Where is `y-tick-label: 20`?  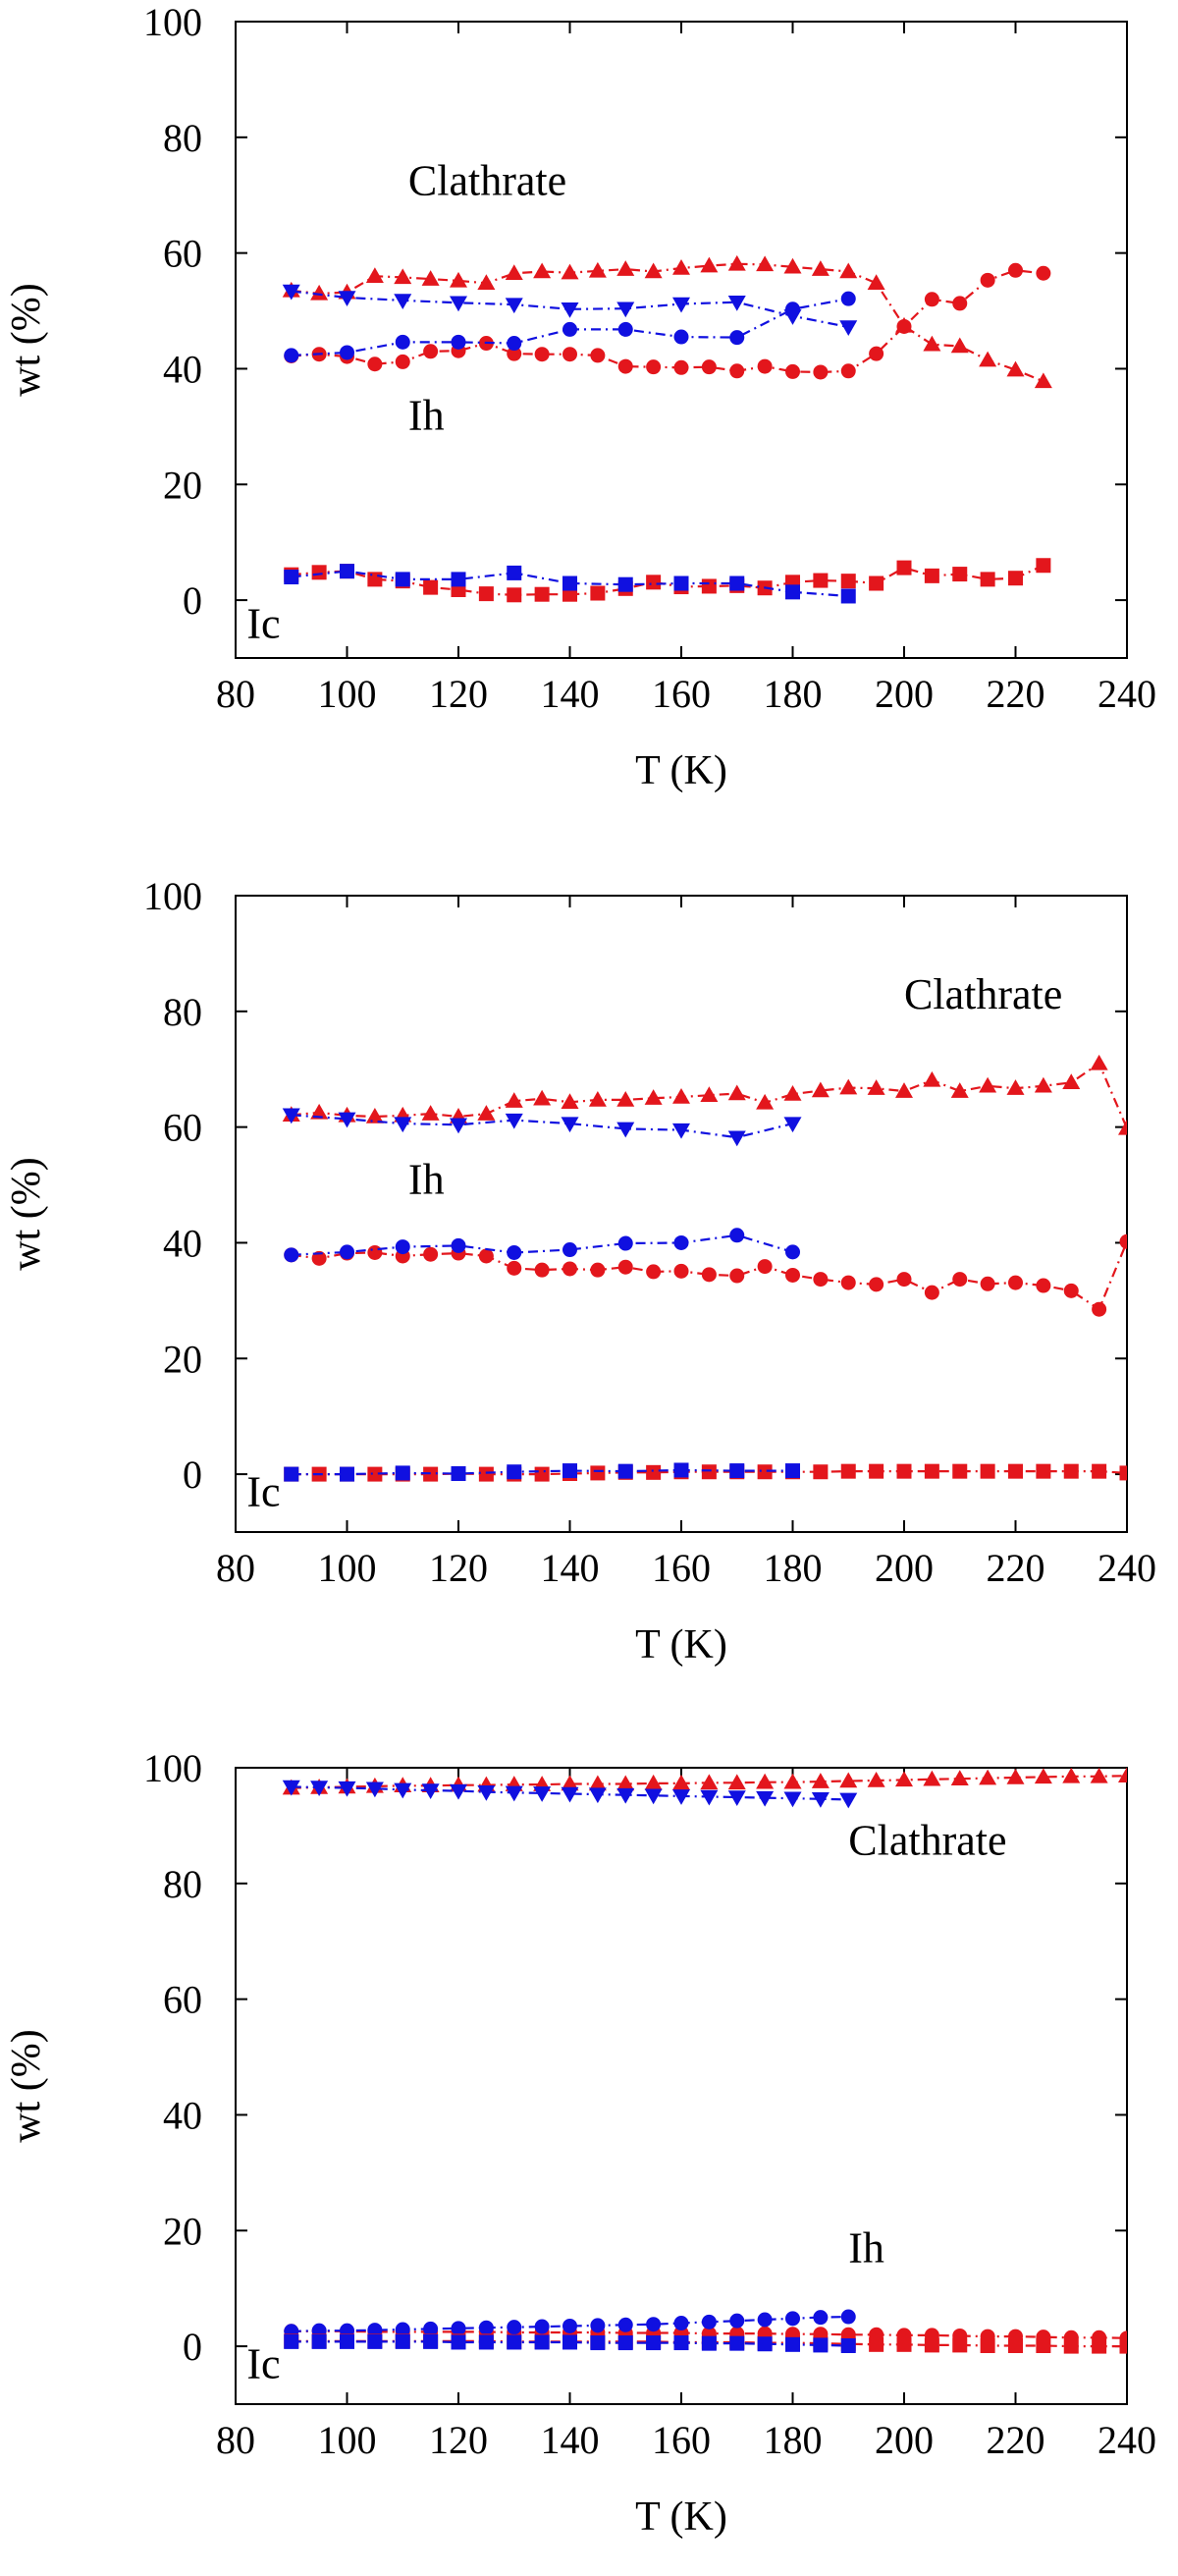 y-tick-label: 20 is located at coordinates (183, 485).